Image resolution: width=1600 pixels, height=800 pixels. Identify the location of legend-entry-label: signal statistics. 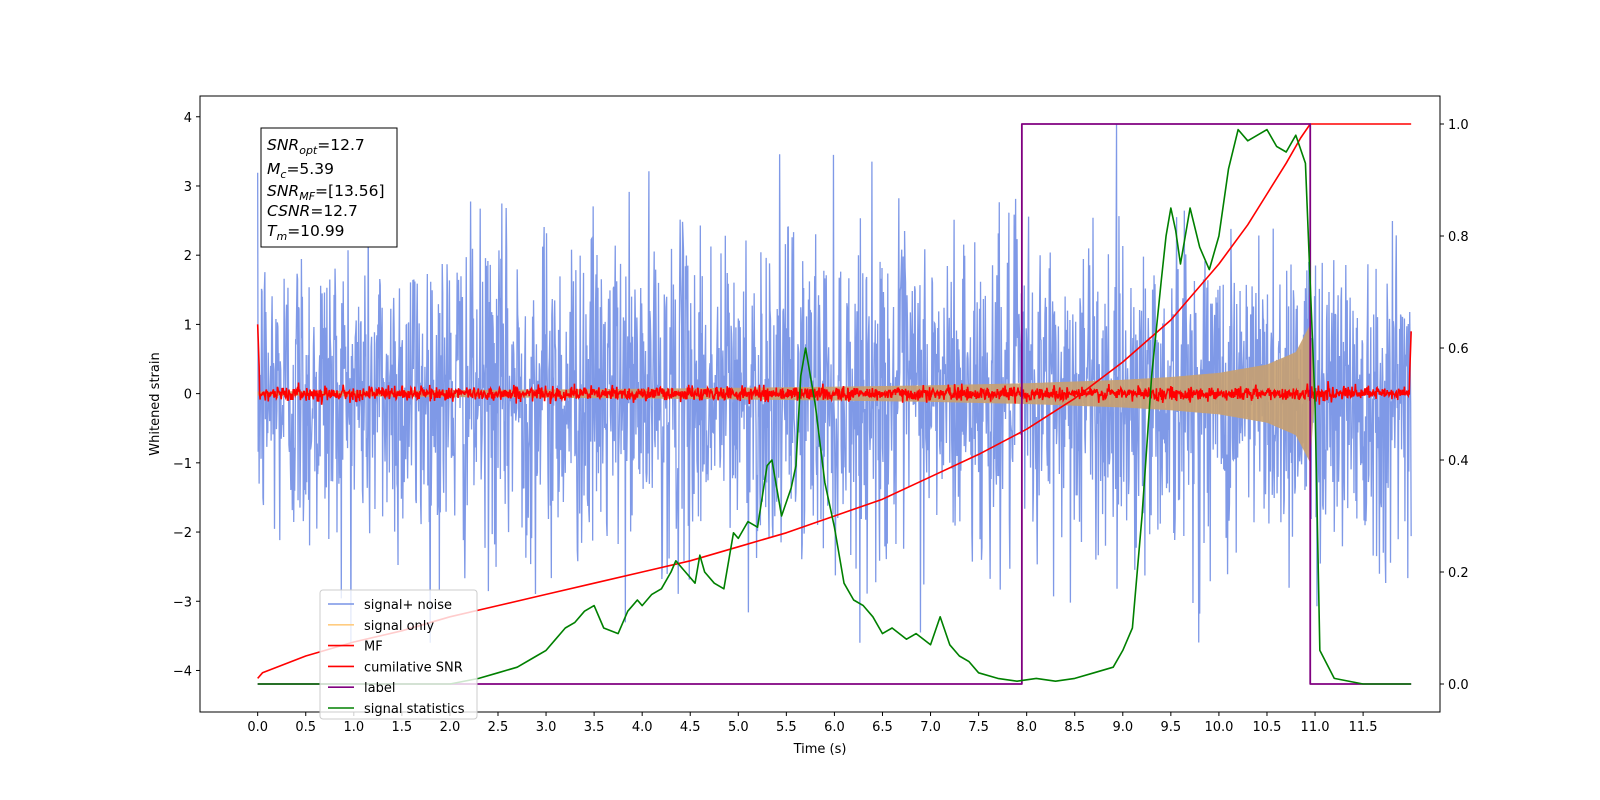
(414, 709).